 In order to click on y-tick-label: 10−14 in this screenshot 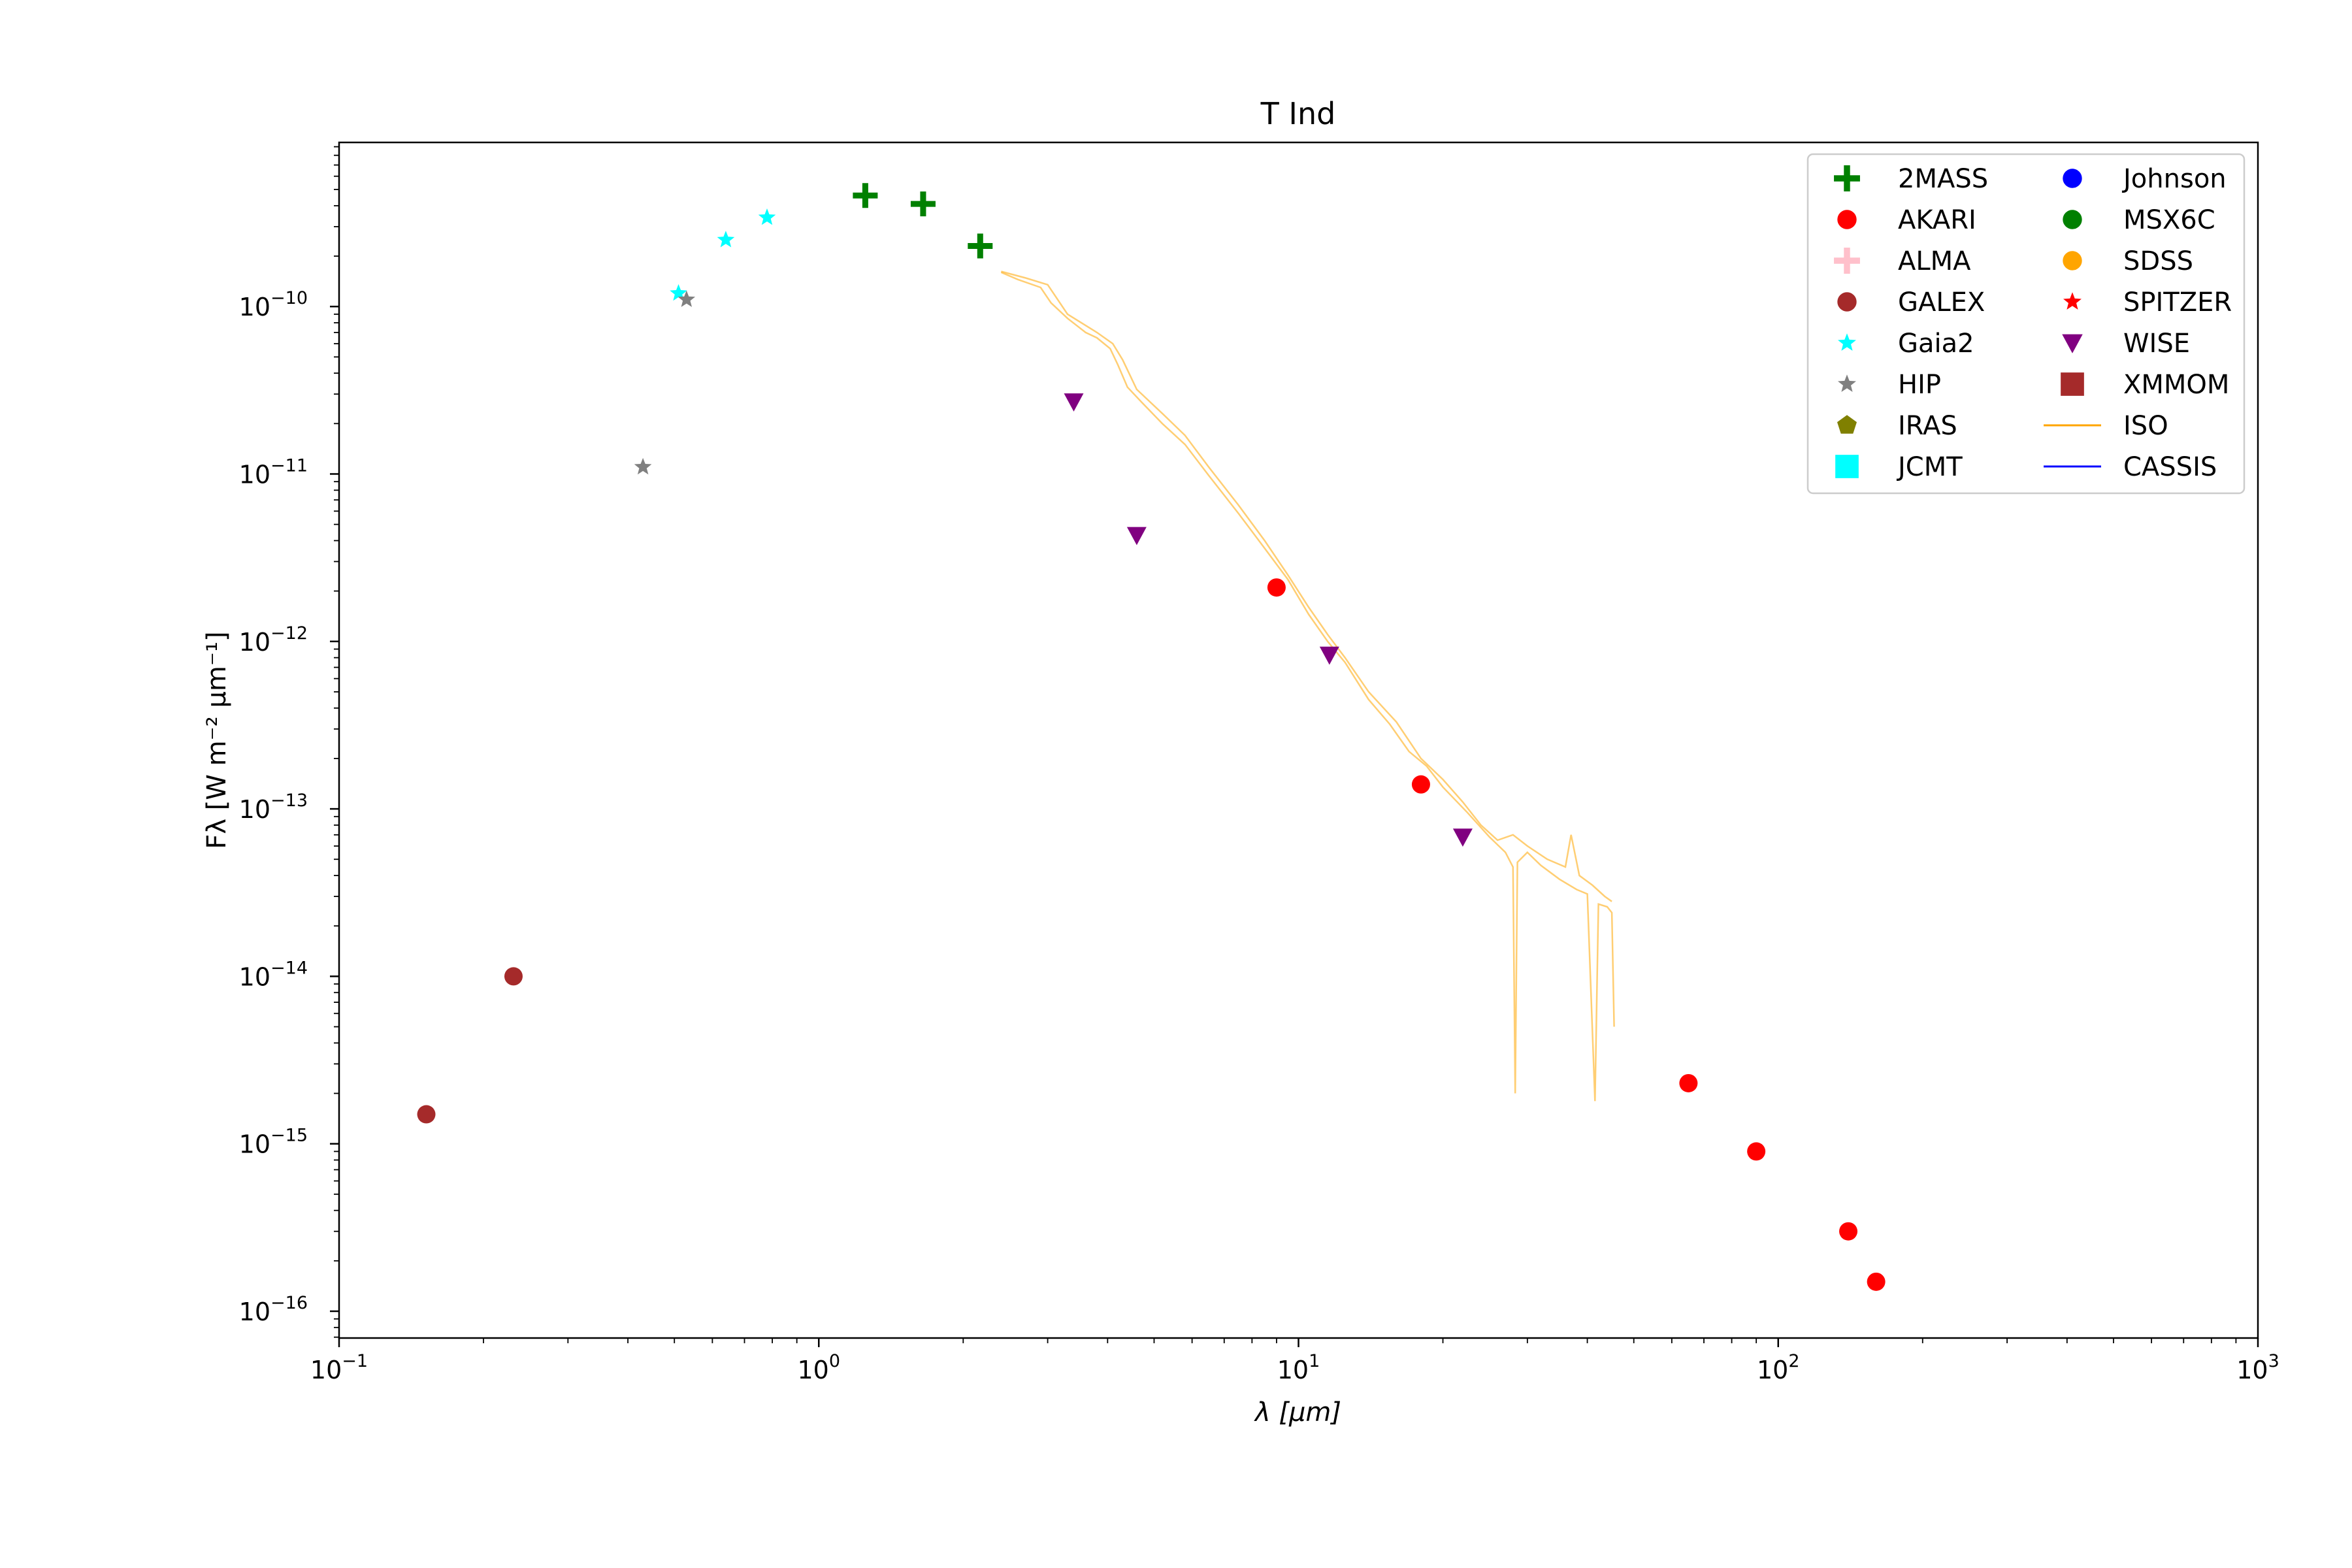, I will do `click(273, 974)`.